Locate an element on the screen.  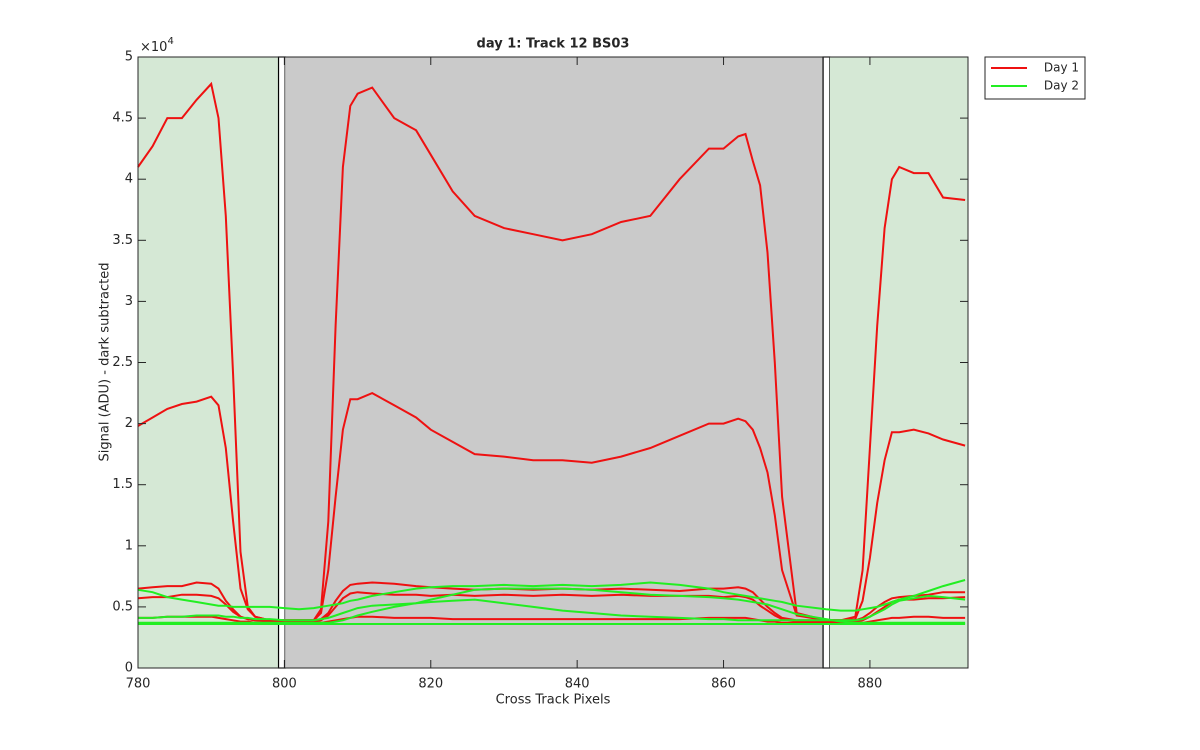
chart-title: day 1: Track 12 BS03 is located at coordinates (553, 44).